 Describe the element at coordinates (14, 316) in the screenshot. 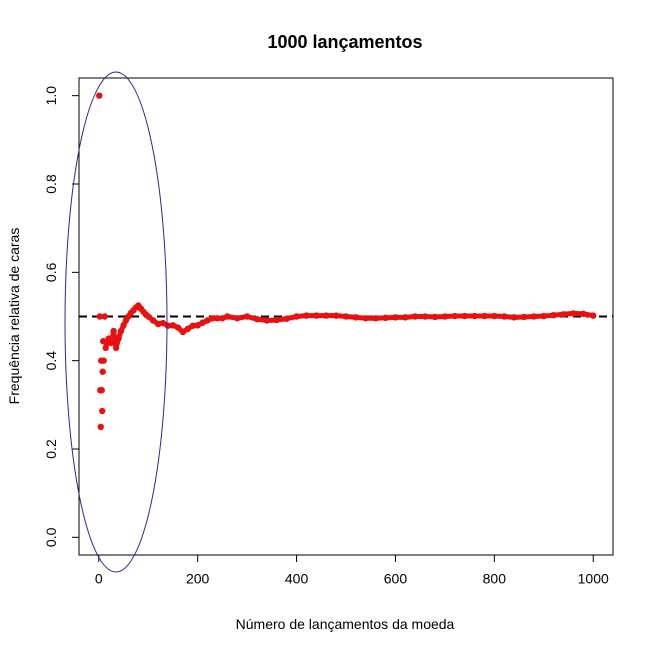

I see `y-axis-label: Frequência relativa de caras` at that location.